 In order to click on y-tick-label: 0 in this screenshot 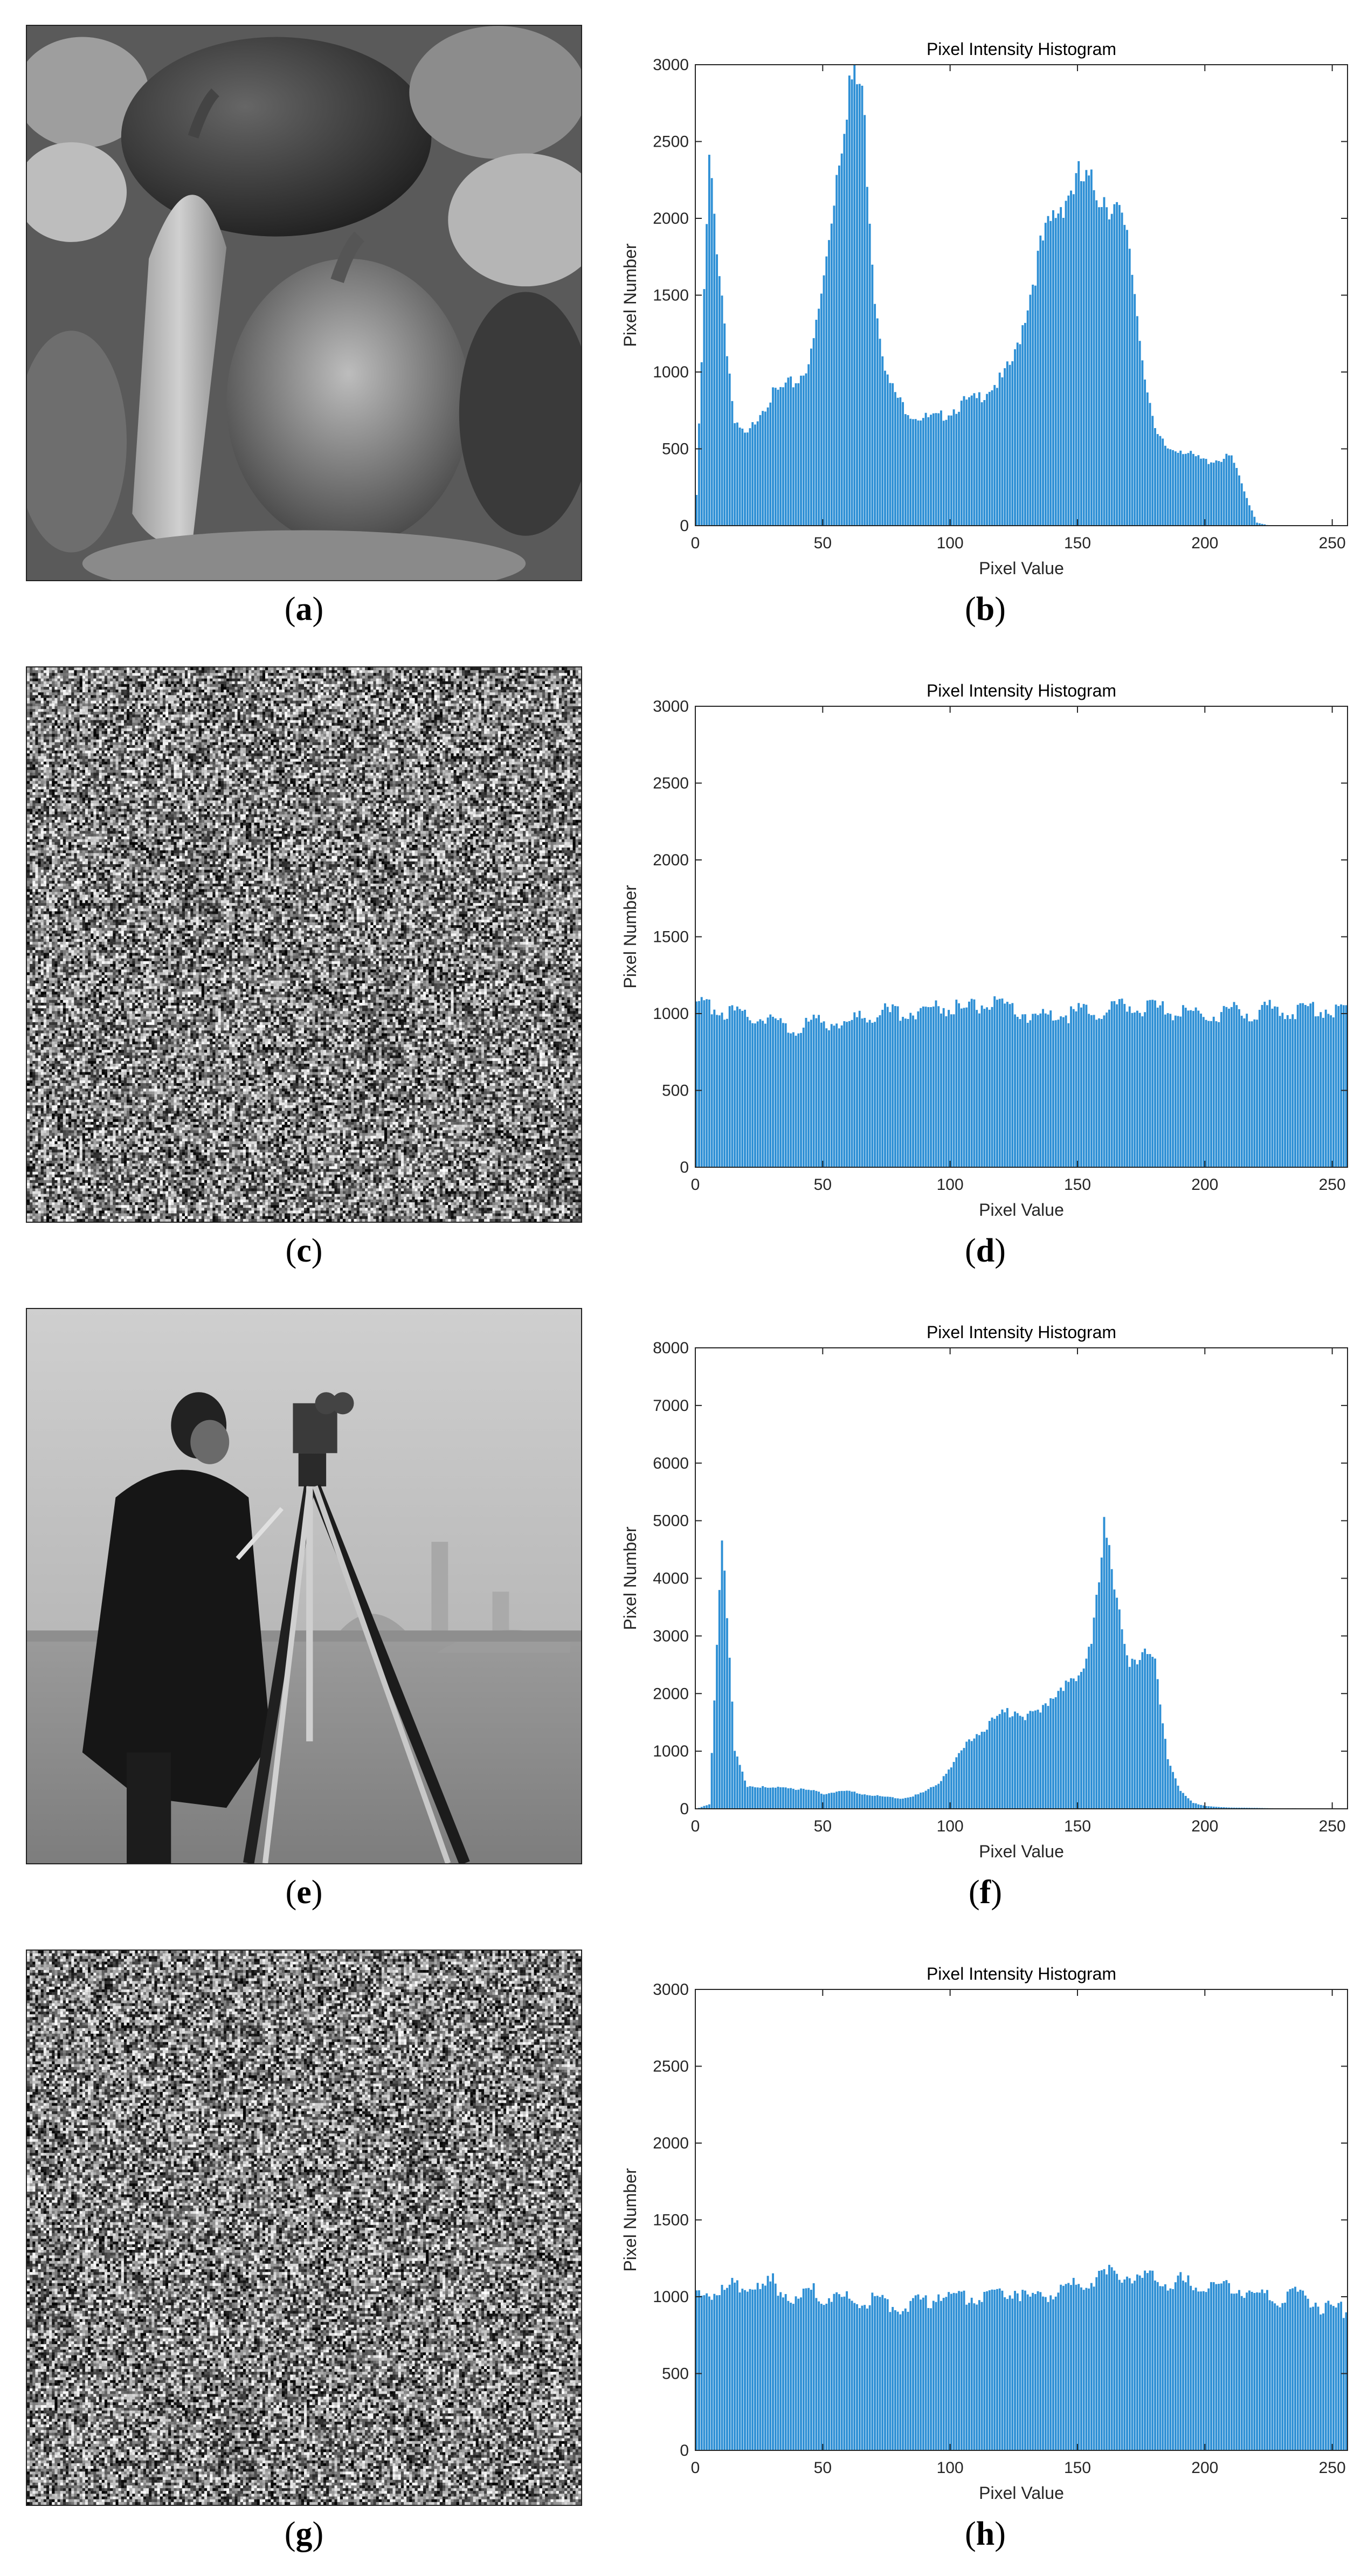, I will do `click(684, 1167)`.